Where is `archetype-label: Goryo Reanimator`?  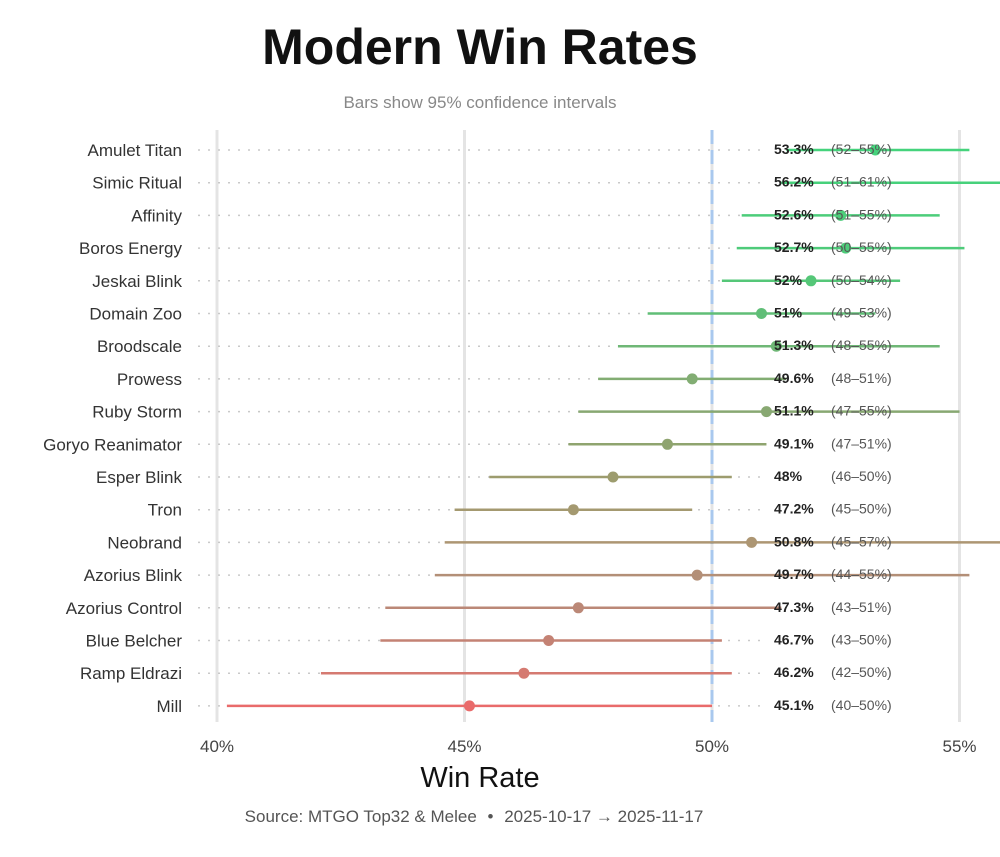
archetype-label: Goryo Reanimator is located at coordinates (112, 444).